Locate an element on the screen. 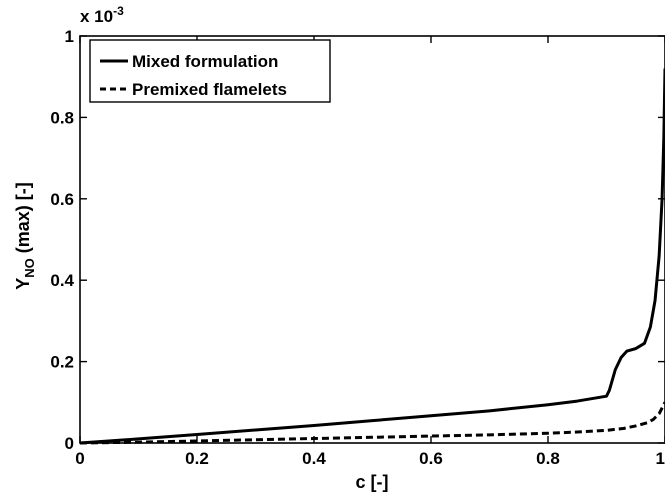 This screenshot has width=665, height=494. y-label-main: Y is located at coordinates (23, 284).